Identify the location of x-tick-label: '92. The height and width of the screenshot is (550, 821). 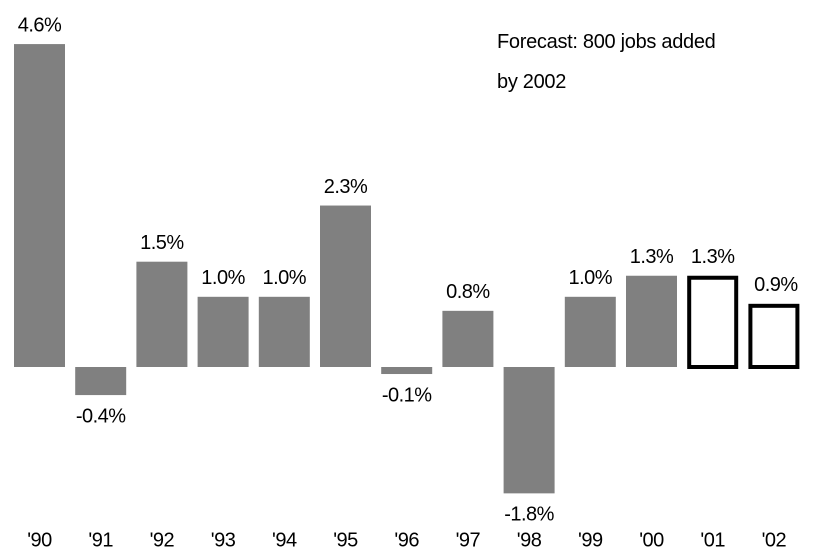
(162, 539).